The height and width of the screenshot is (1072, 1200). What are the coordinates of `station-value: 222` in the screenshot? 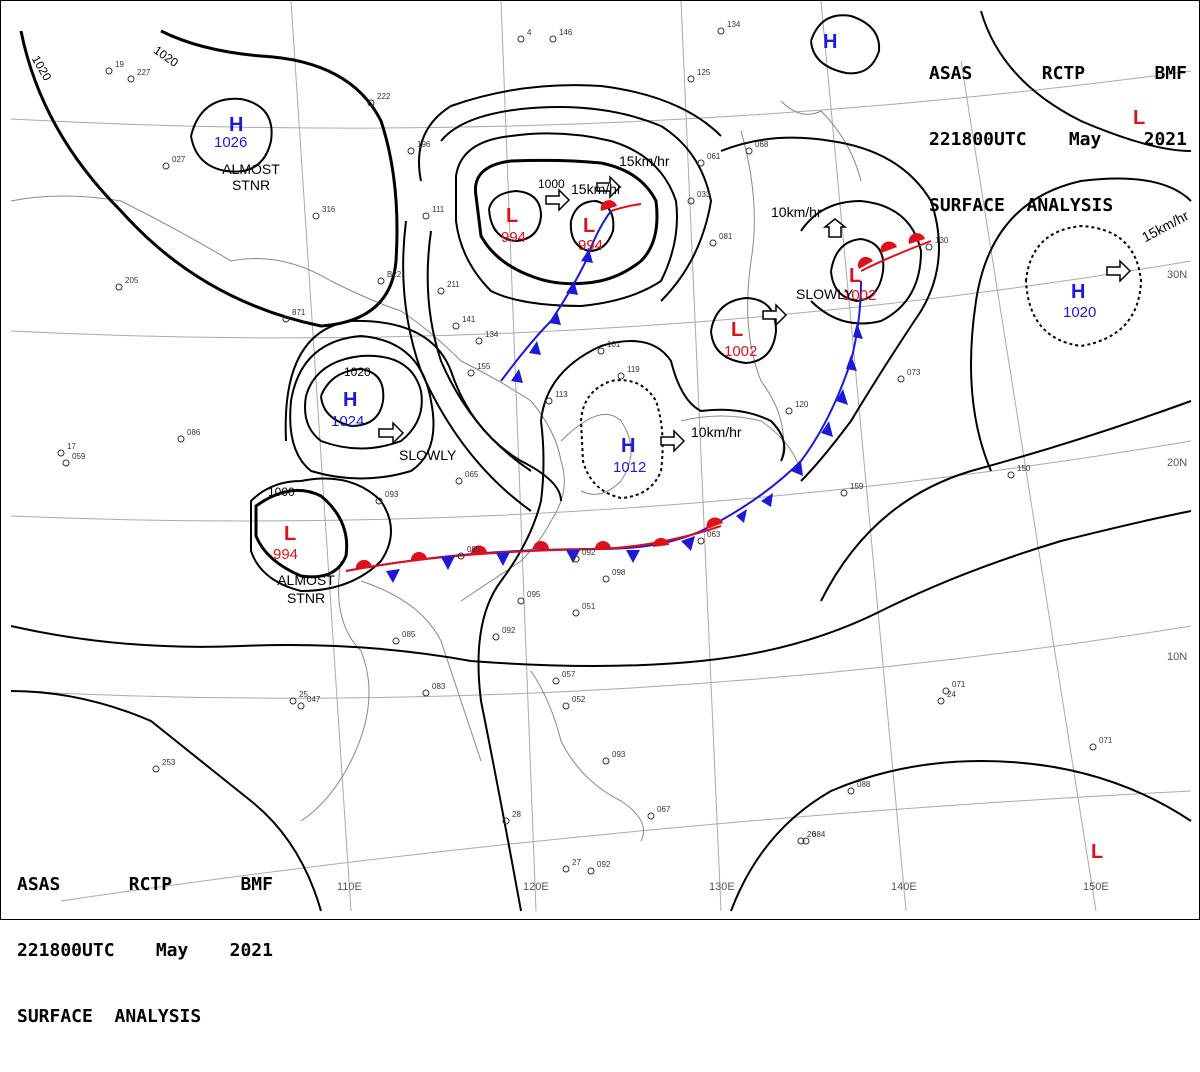 It's located at (384, 96).